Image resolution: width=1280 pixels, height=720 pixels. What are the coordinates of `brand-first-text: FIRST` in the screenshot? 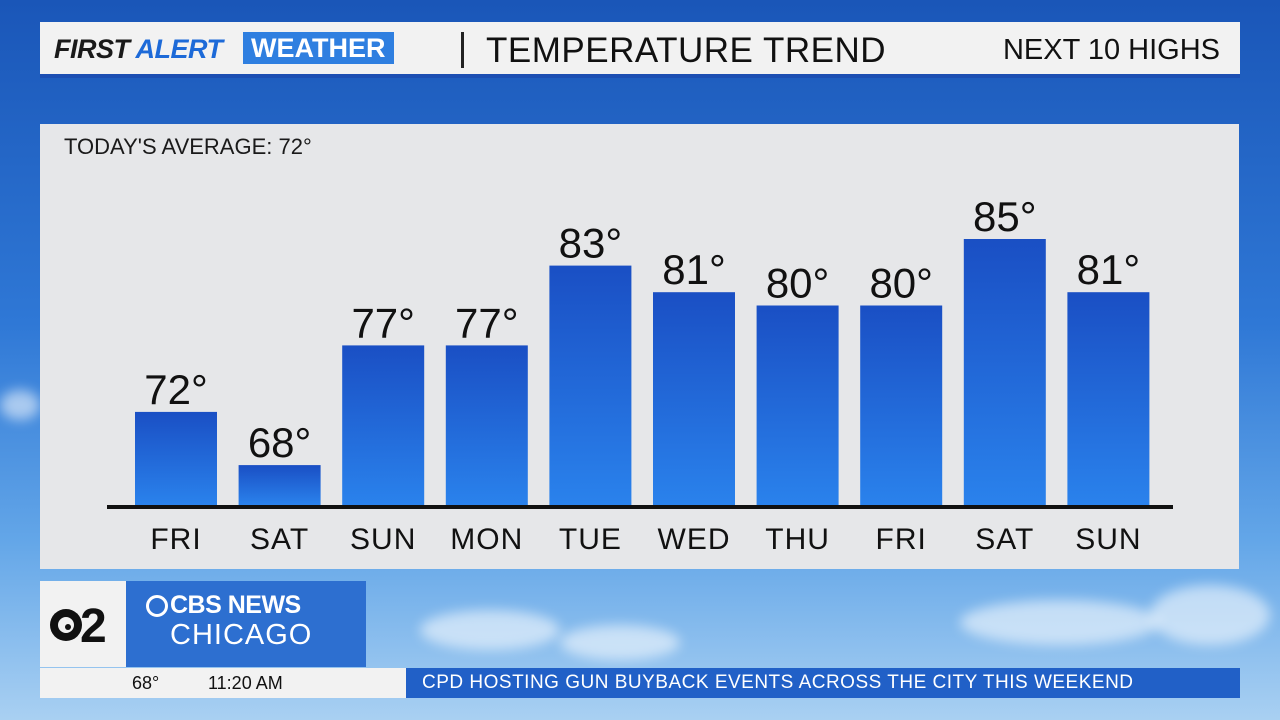 It's located at (92, 49).